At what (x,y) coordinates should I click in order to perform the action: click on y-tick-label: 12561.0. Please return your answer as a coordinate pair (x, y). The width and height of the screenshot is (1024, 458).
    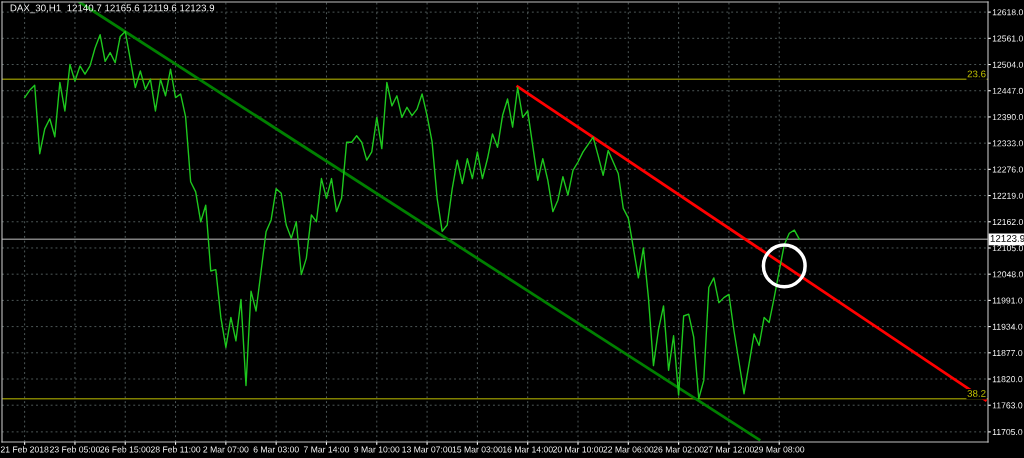
    Looking at the image, I should click on (1007, 38).